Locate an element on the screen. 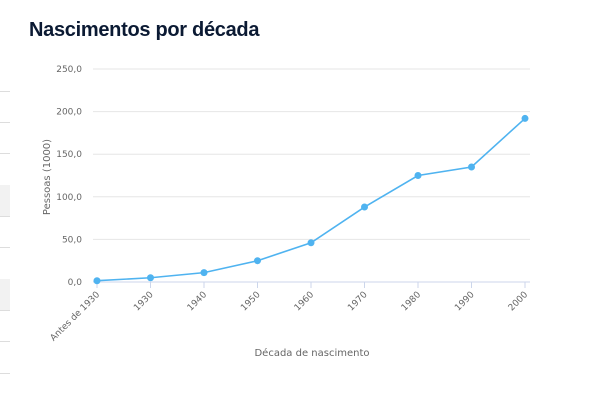 The image size is (600, 400). x-axis-label: Década de nascimento is located at coordinates (311, 353).